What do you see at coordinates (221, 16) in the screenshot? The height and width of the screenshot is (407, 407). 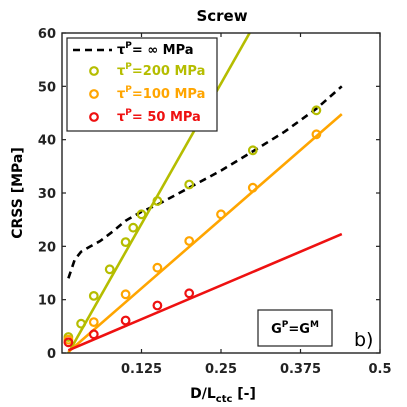 I see `chart-title: Screw` at bounding box center [221, 16].